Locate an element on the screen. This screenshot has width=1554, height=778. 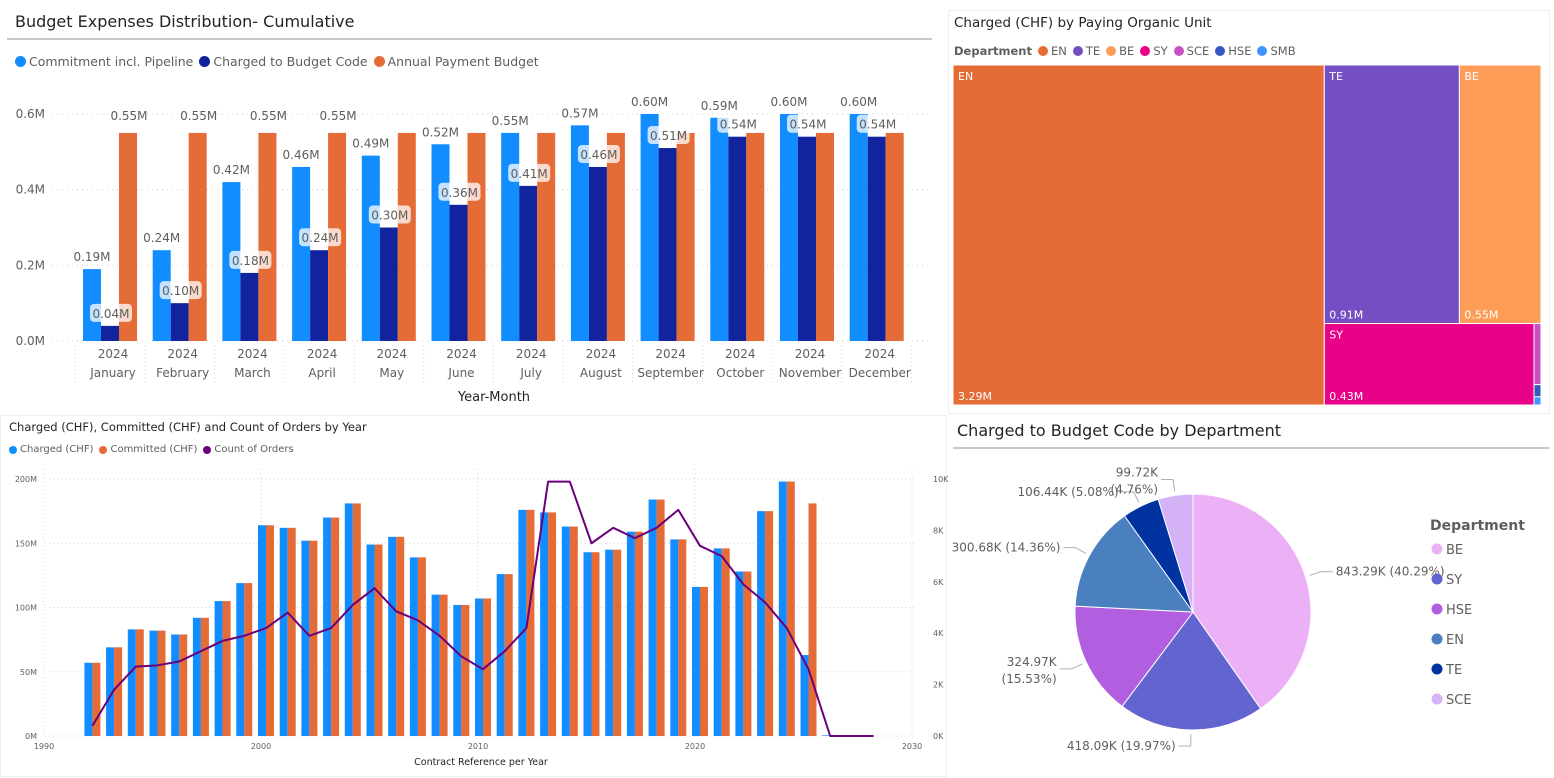
treemap-tile-value: 0.55M is located at coordinates (1481, 315).